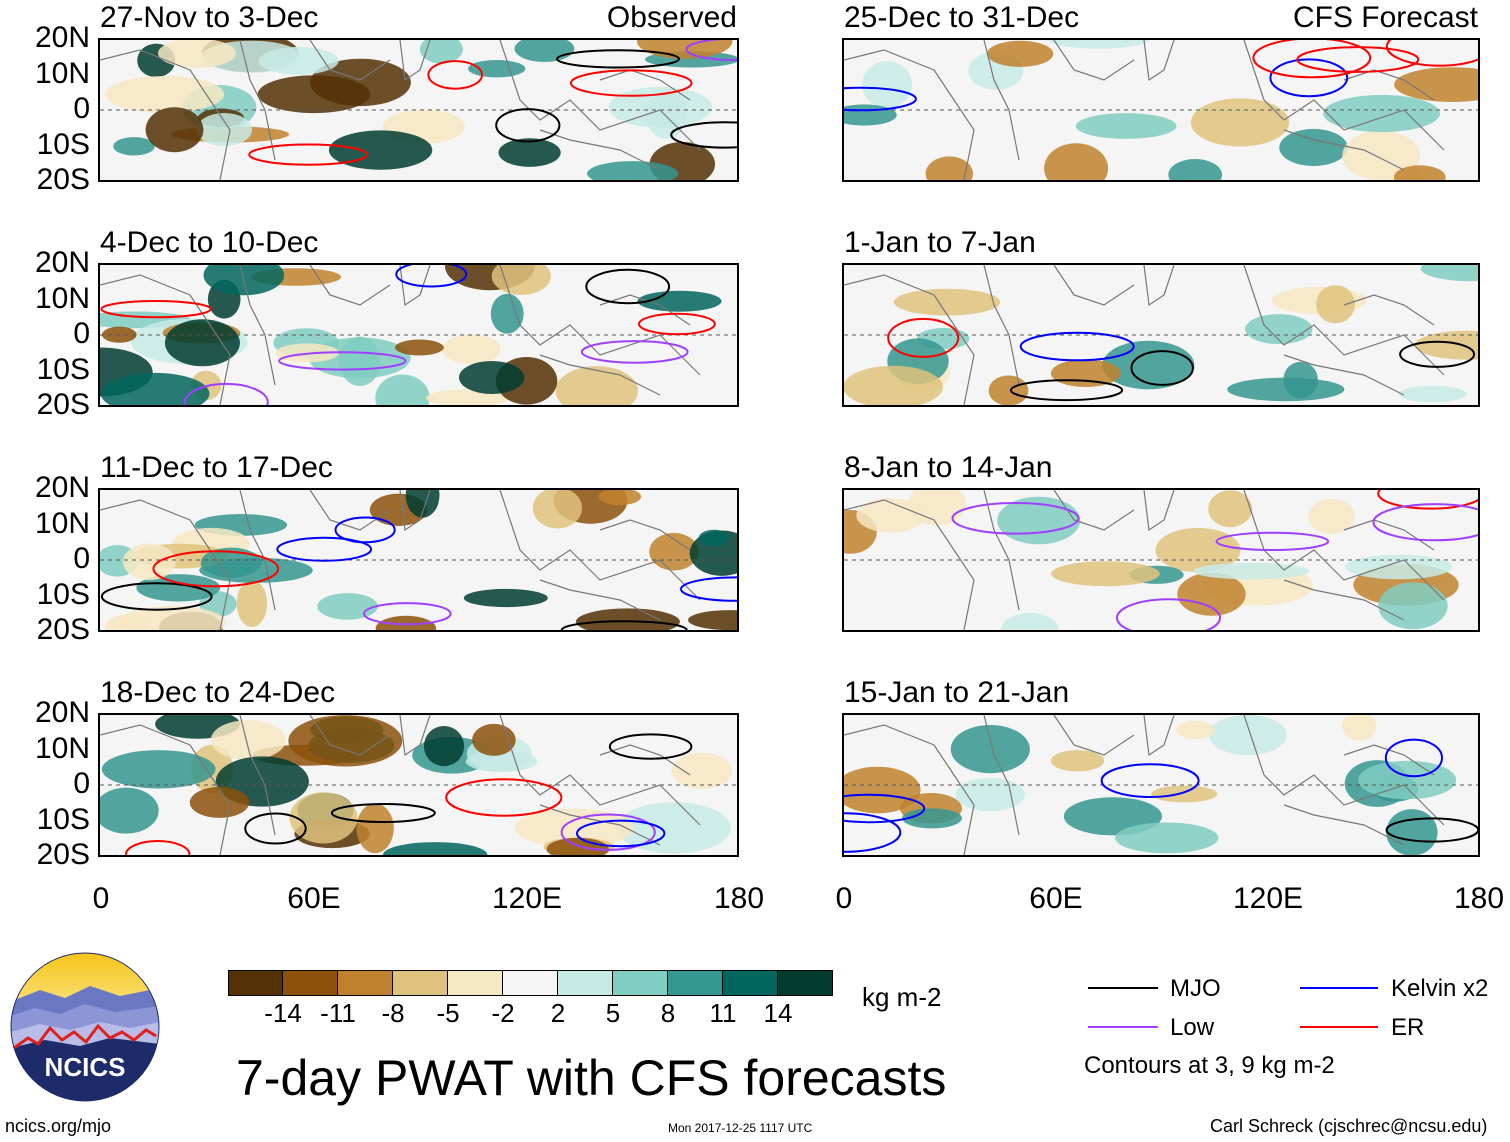 This screenshot has width=1510, height=1142. I want to click on x-tick-right-60e: 60E, so click(1056, 898).